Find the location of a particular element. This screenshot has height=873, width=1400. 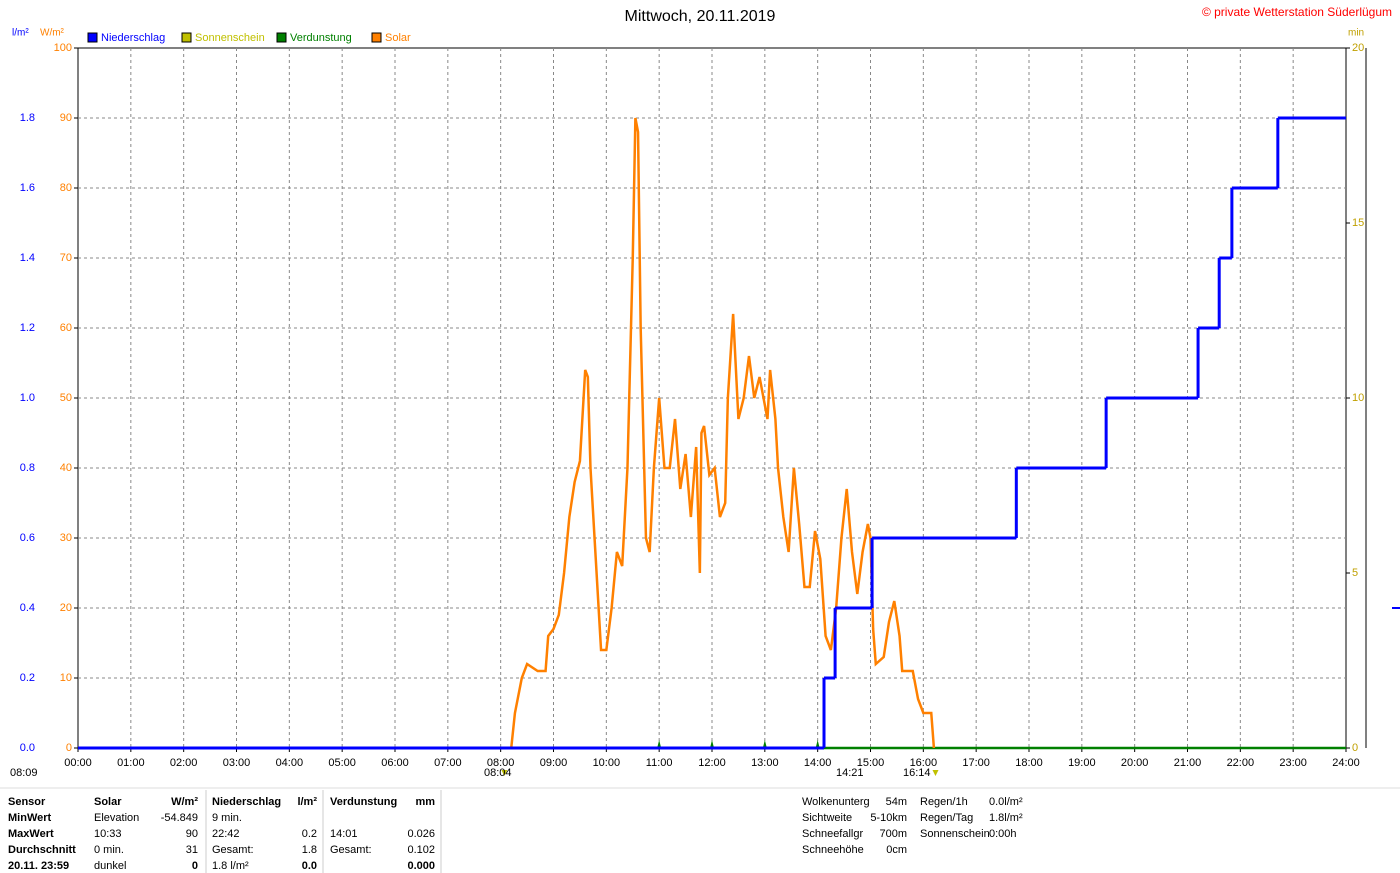

y-tick-label: 0.0 is located at coordinates (27, 748).